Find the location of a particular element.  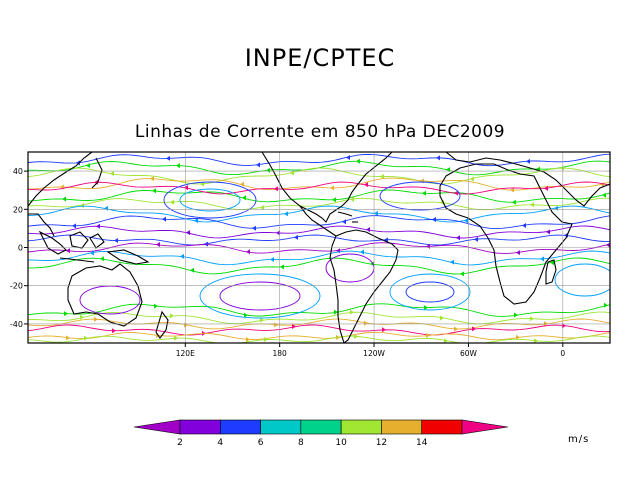

colorbar-label: 8 is located at coordinates (301, 443).